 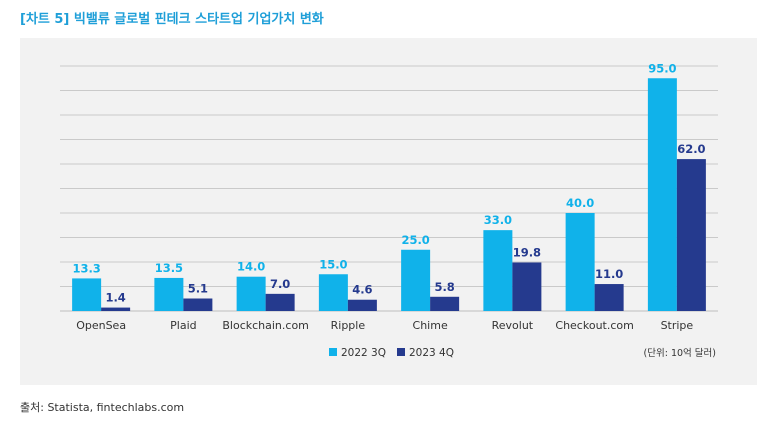 I want to click on data-label-2022-3q: 95.0, so click(x=662, y=68).